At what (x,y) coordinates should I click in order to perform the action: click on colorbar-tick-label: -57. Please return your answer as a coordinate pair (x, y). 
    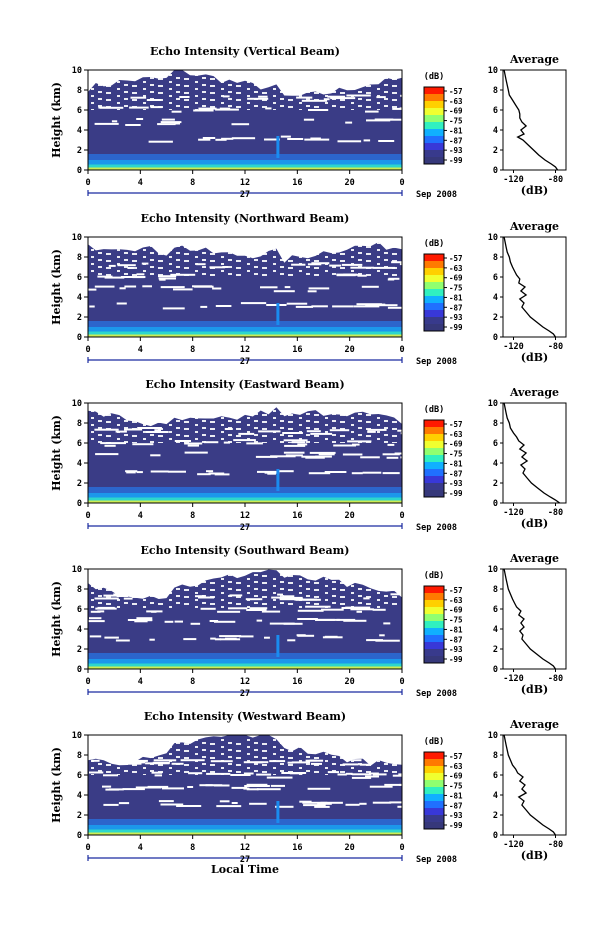
    Looking at the image, I should click on (456, 258).